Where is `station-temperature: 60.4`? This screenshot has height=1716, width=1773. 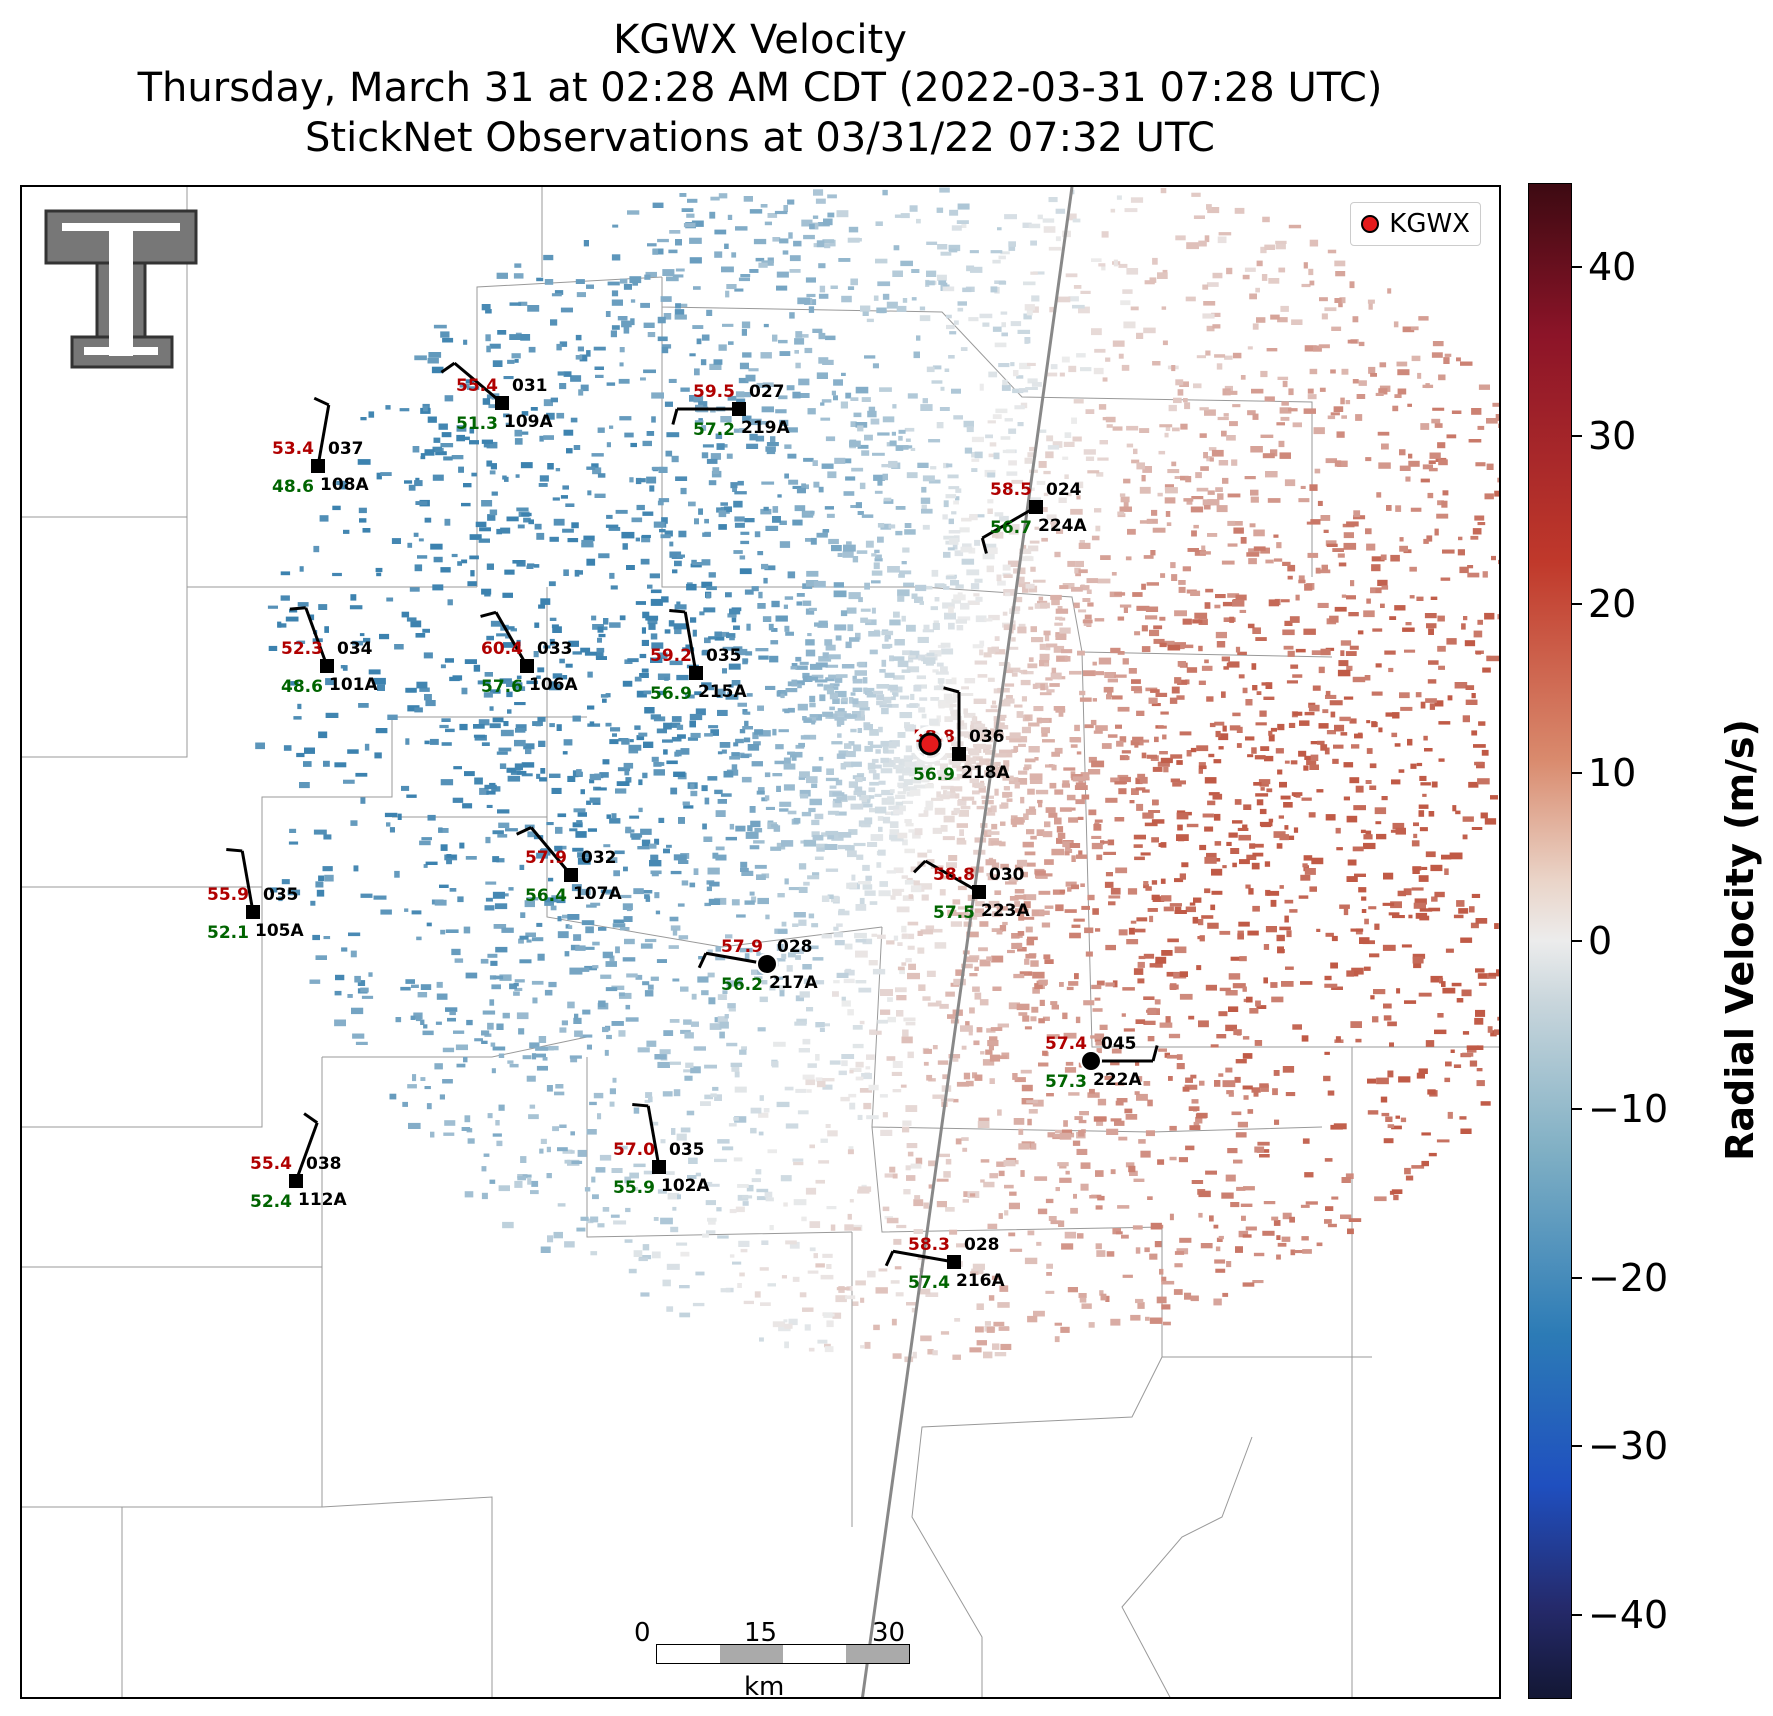
station-temperature: 60.4 is located at coordinates (502, 649).